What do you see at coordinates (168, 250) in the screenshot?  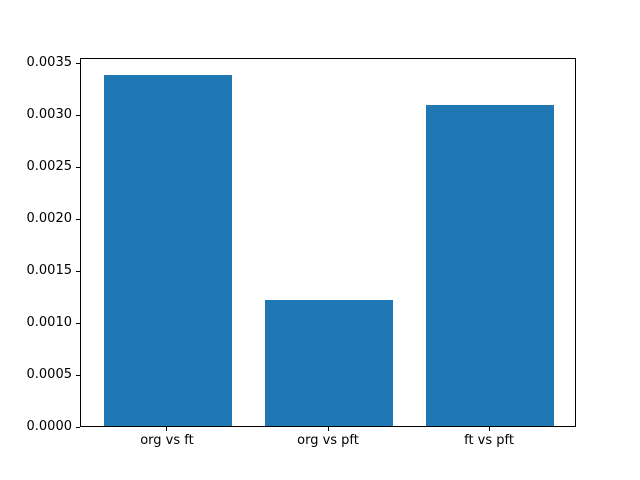 I see `bar-org-vs-ft` at bounding box center [168, 250].